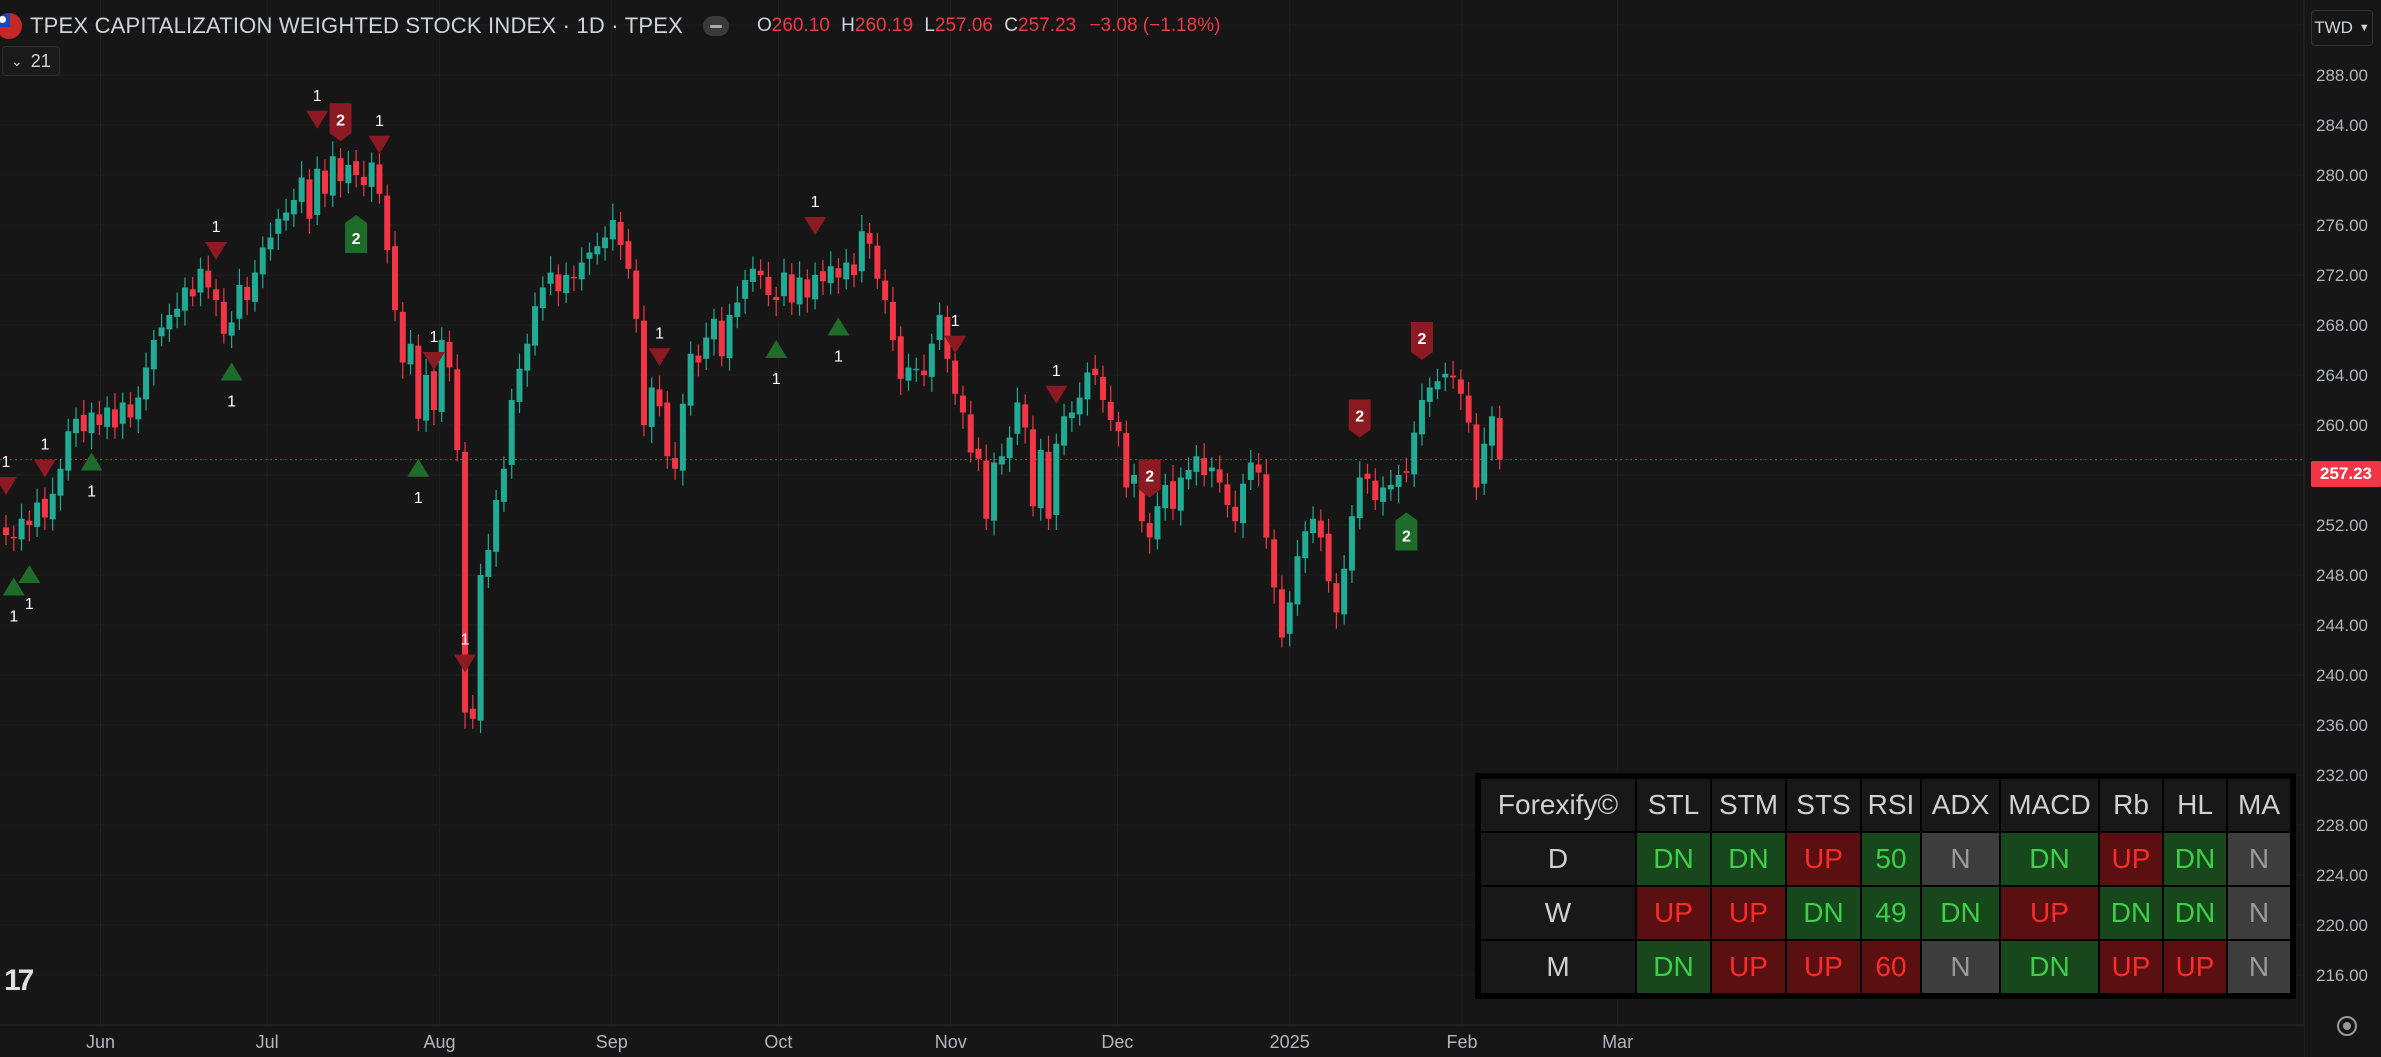  What do you see at coordinates (1673, 805) in the screenshot?
I see `col-header: STL` at bounding box center [1673, 805].